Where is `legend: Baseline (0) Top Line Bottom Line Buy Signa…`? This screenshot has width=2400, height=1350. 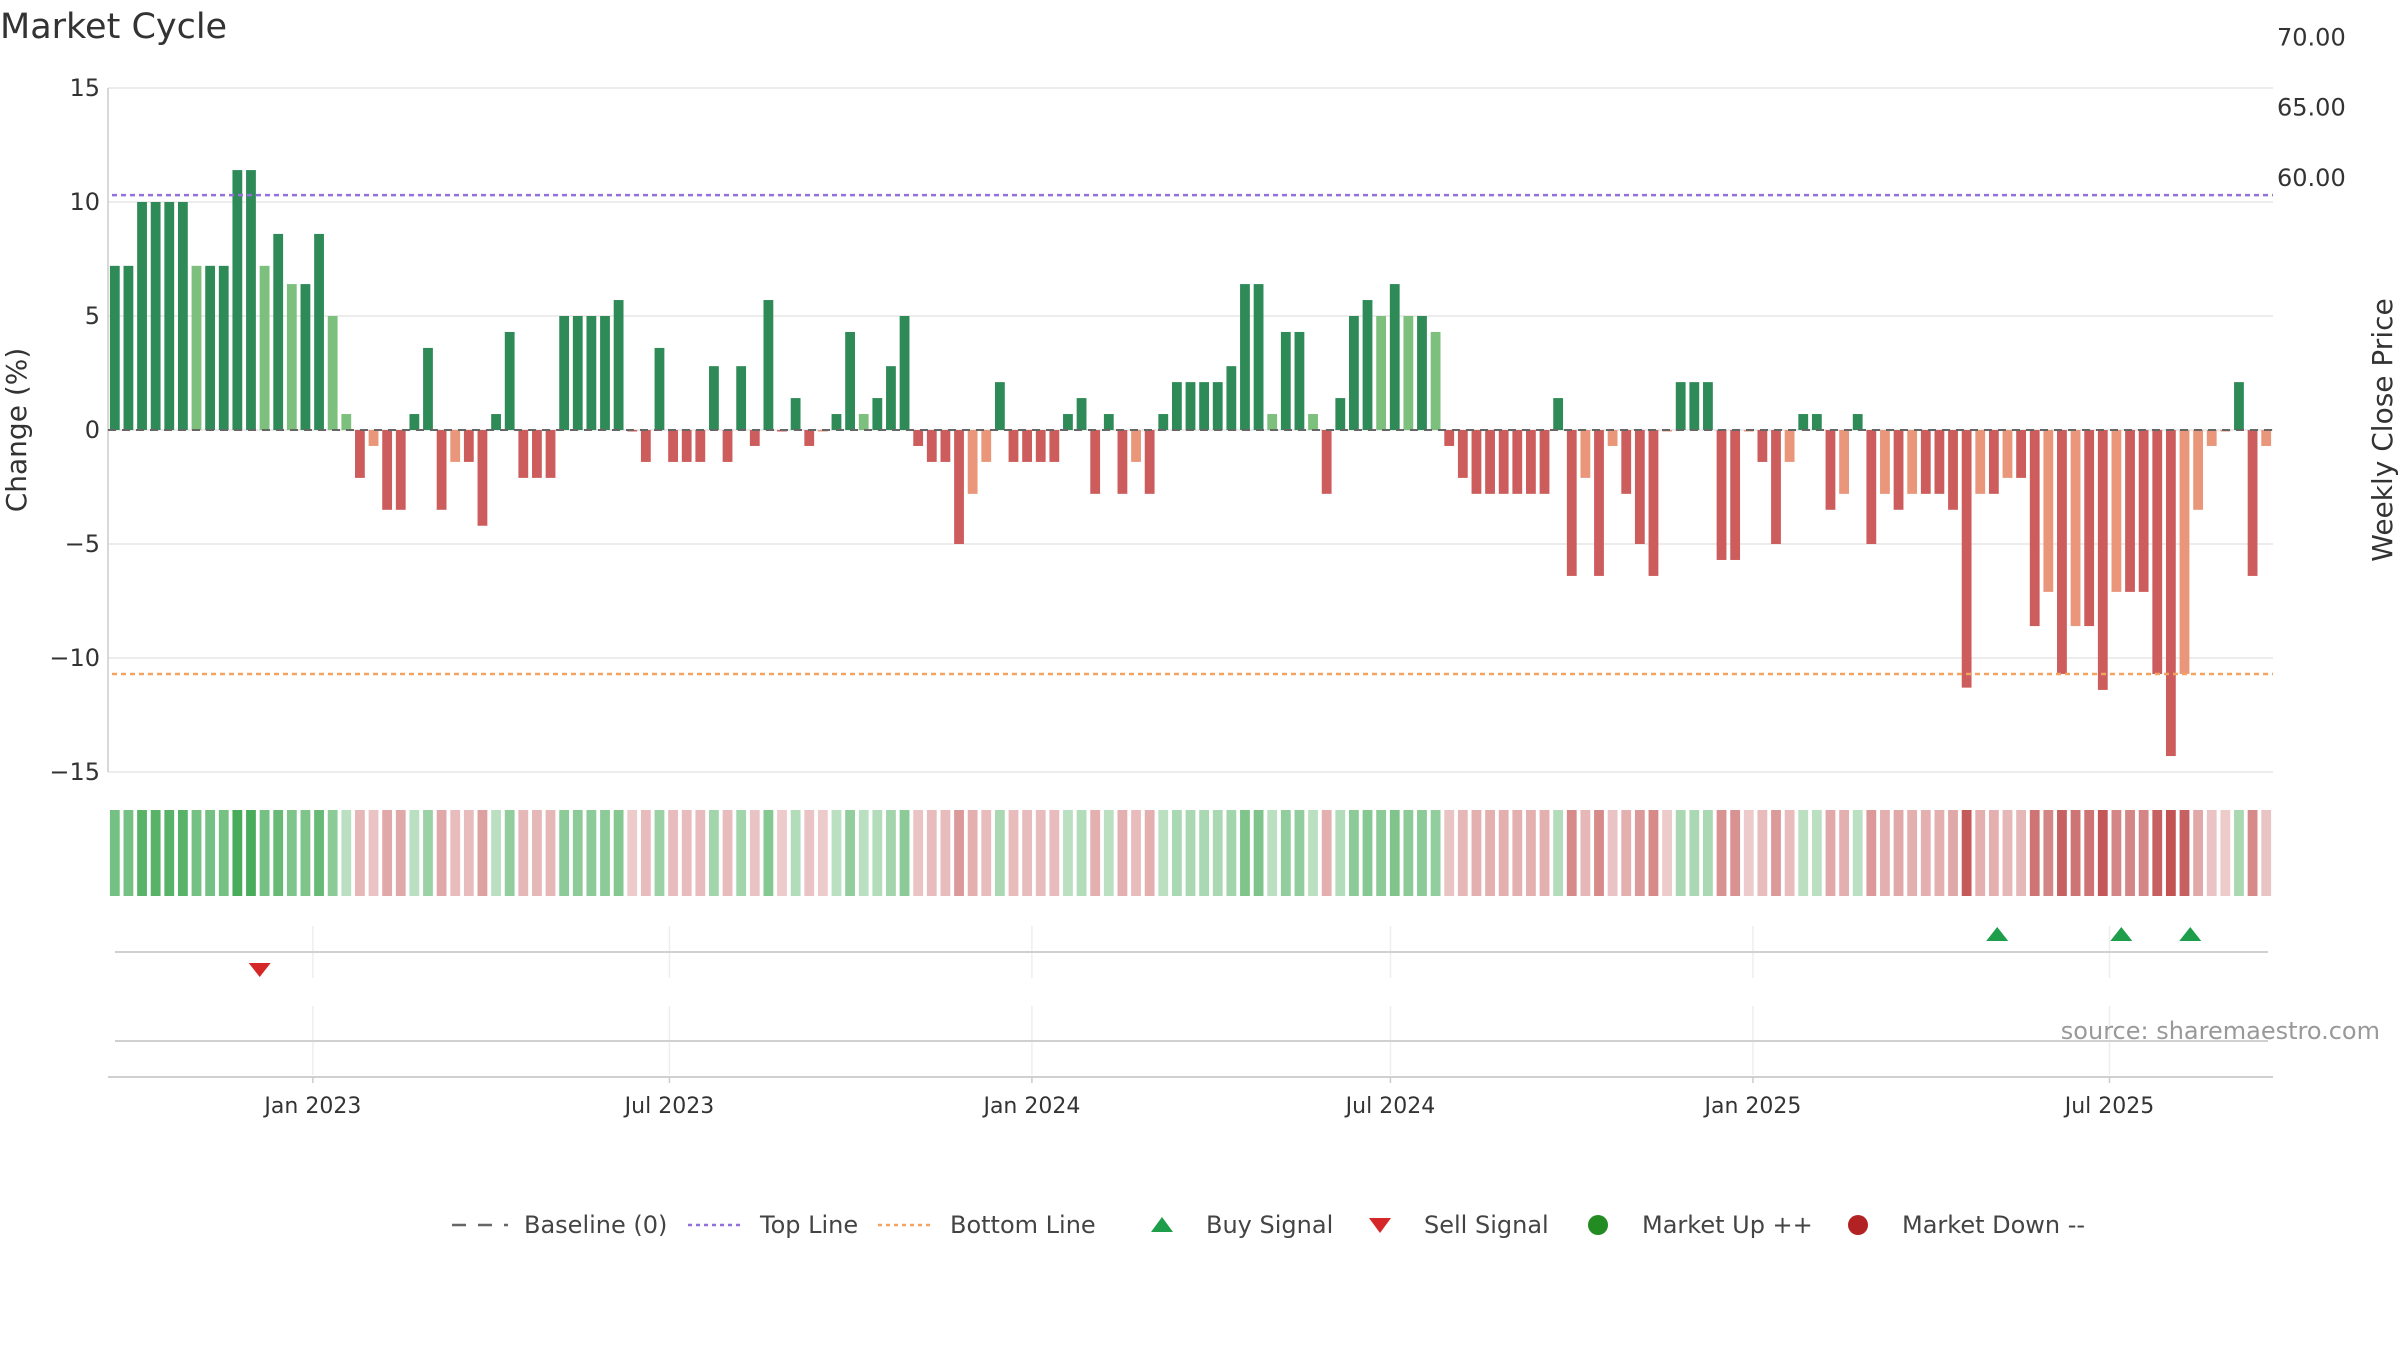 legend: Baseline (0) Top Line Bottom Line Buy Signa… is located at coordinates (1268, 1225).